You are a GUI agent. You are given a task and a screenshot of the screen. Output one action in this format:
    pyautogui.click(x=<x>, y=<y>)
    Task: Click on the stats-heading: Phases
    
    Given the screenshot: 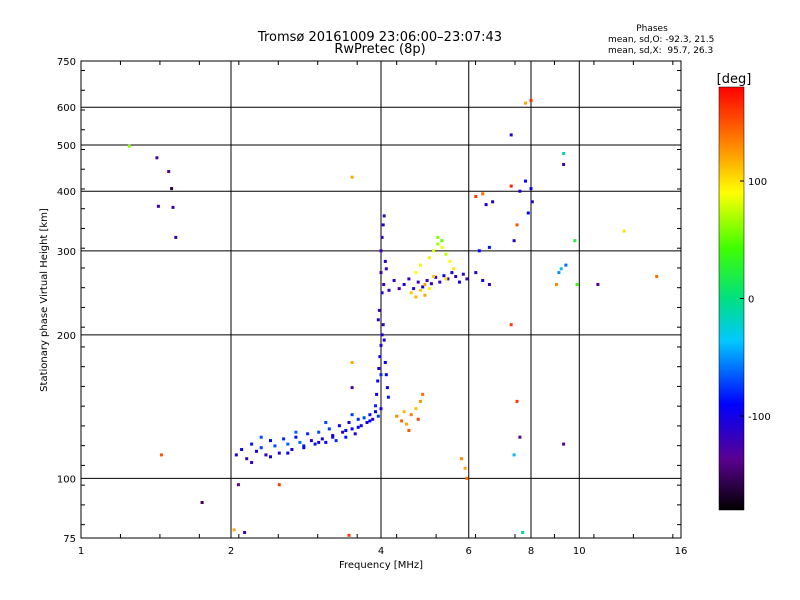 What is the action you would take?
    pyautogui.click(x=652, y=29)
    